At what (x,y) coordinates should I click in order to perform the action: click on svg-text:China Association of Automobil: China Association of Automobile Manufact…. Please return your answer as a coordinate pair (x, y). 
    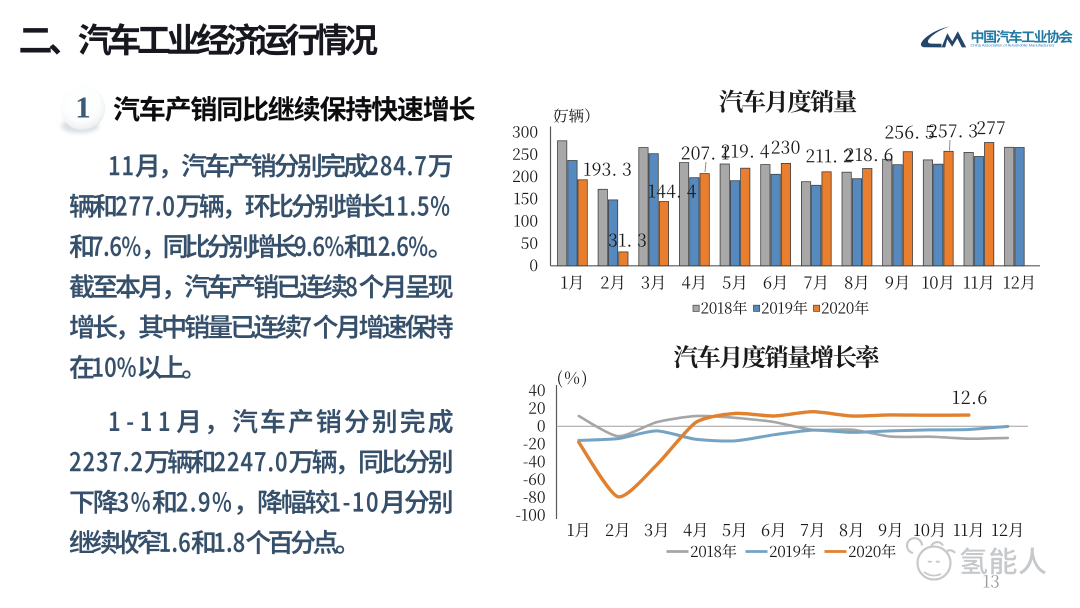
    Looking at the image, I should click on (1013, 45).